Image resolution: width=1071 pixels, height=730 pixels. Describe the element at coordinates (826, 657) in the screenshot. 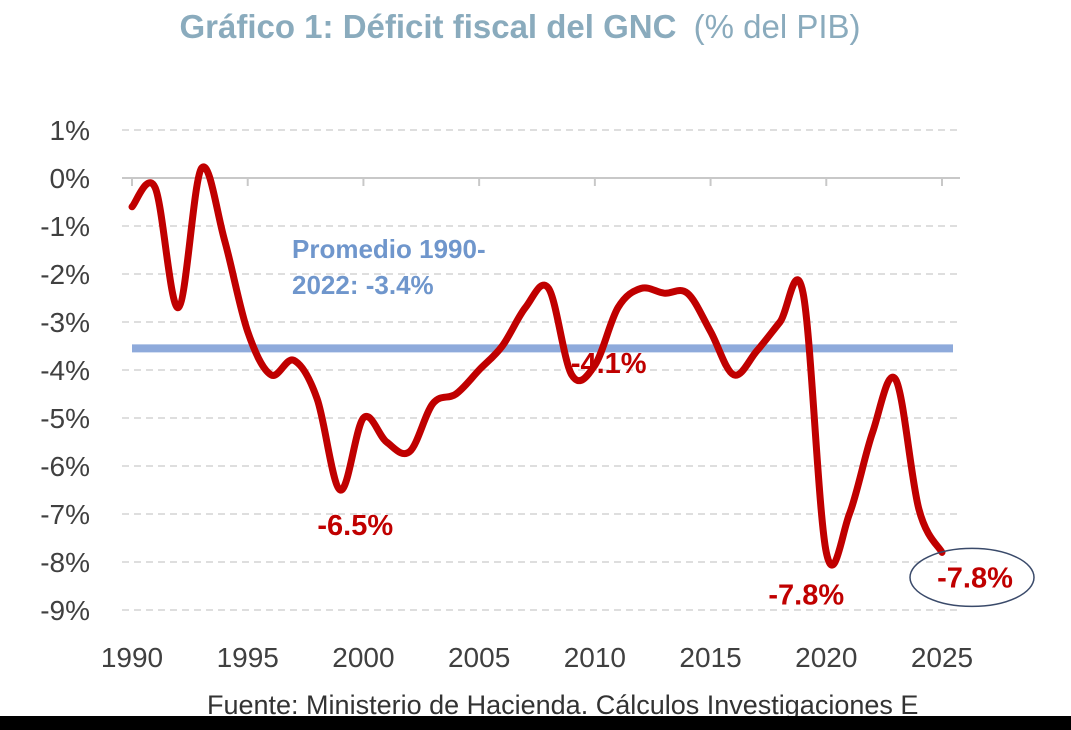

I see `x-tick-label: 2020` at that location.